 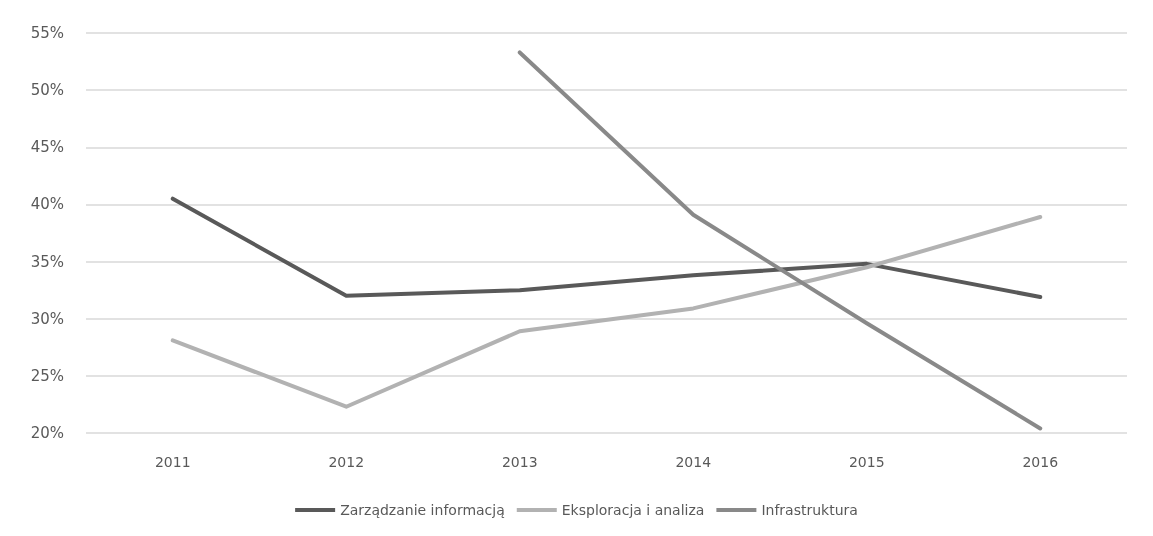 I want to click on x-tick-label: 2014, so click(x=693, y=462).